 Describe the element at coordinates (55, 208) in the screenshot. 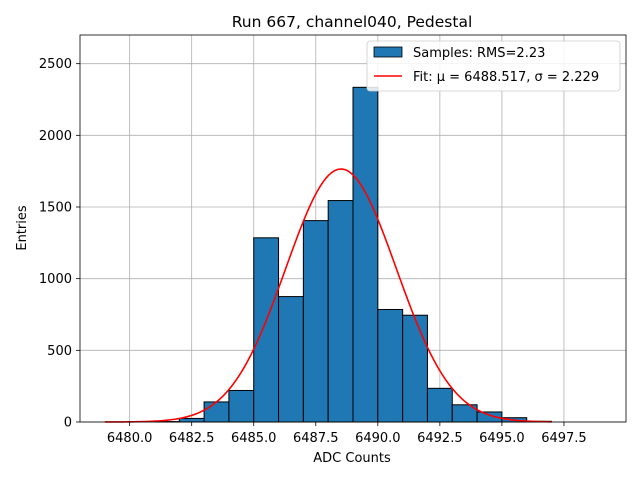

I see `y-tick-label: 1500` at that location.